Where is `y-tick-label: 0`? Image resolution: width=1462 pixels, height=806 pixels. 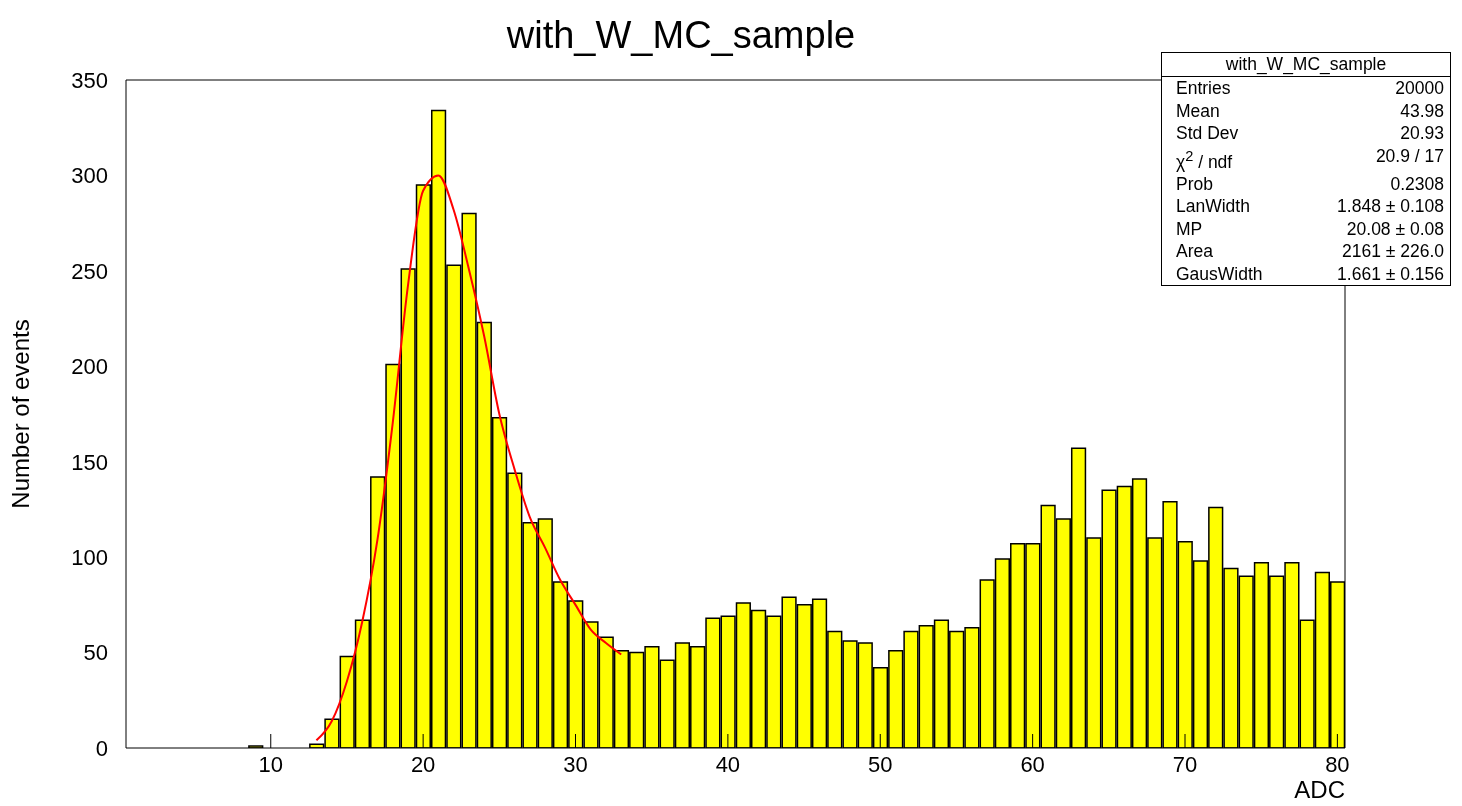
y-tick-label: 0 is located at coordinates (101, 748).